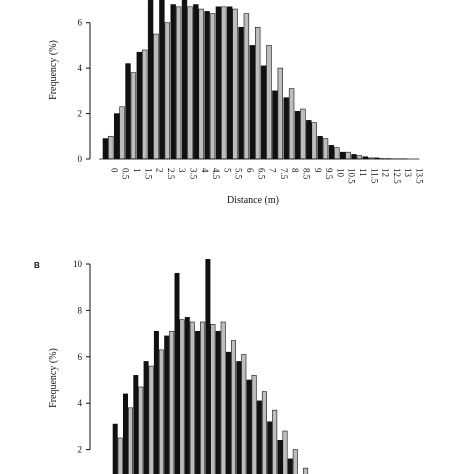 The width and height of the screenshot is (474, 474). I want to click on x-tick-label: 12, so click(386, 172).